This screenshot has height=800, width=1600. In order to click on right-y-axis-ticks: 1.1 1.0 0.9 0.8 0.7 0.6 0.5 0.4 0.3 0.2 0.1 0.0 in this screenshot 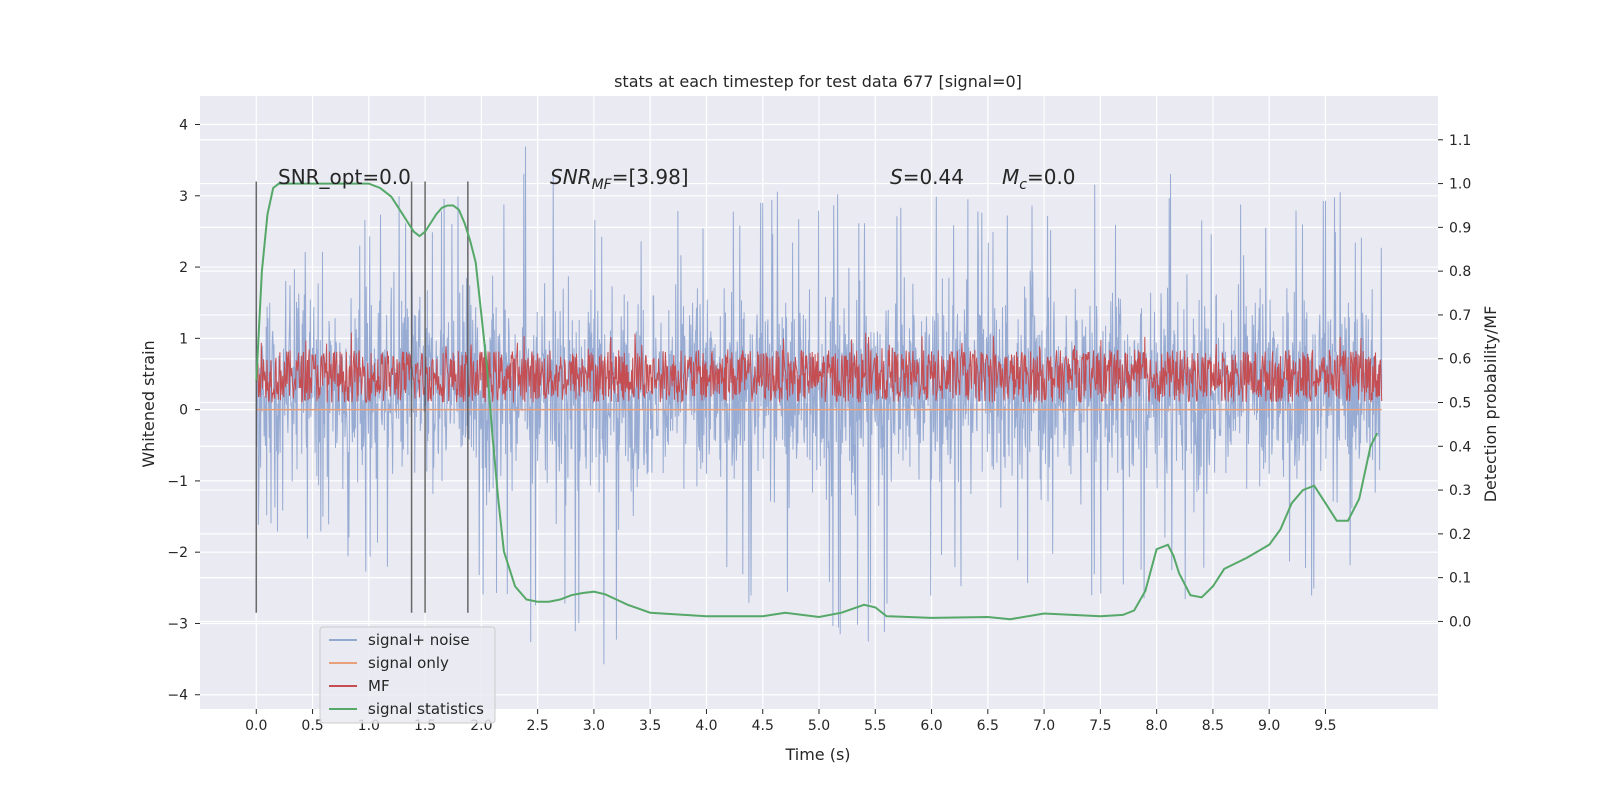, I will do `click(1454, 381)`.